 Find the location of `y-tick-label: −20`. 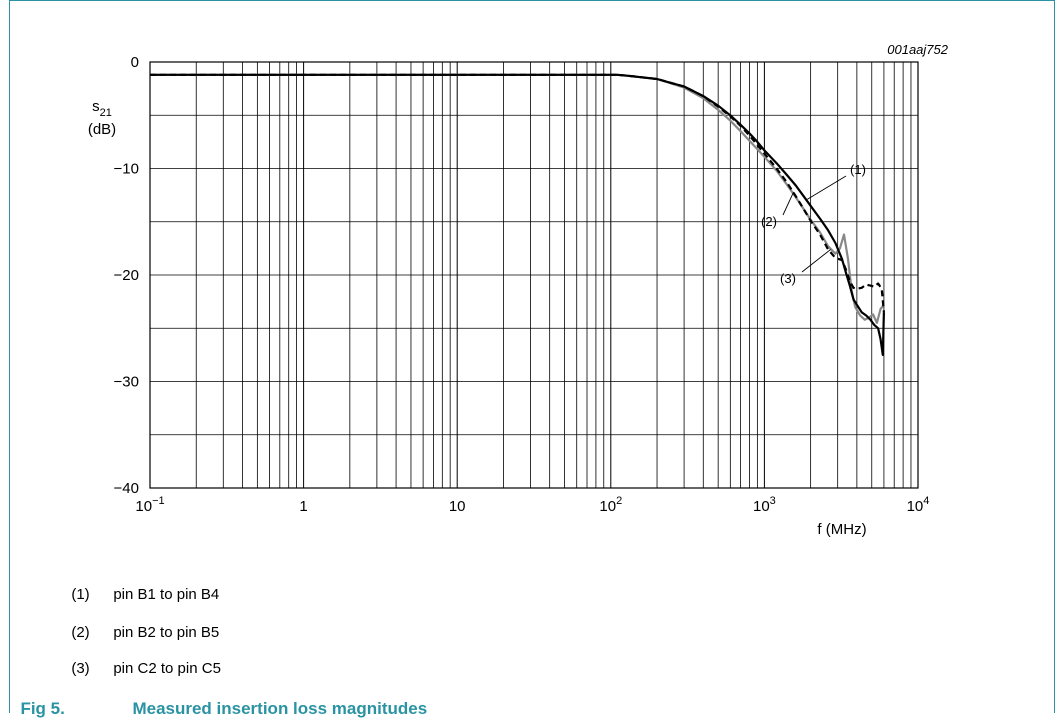

y-tick-label: −20 is located at coordinates (126, 275).